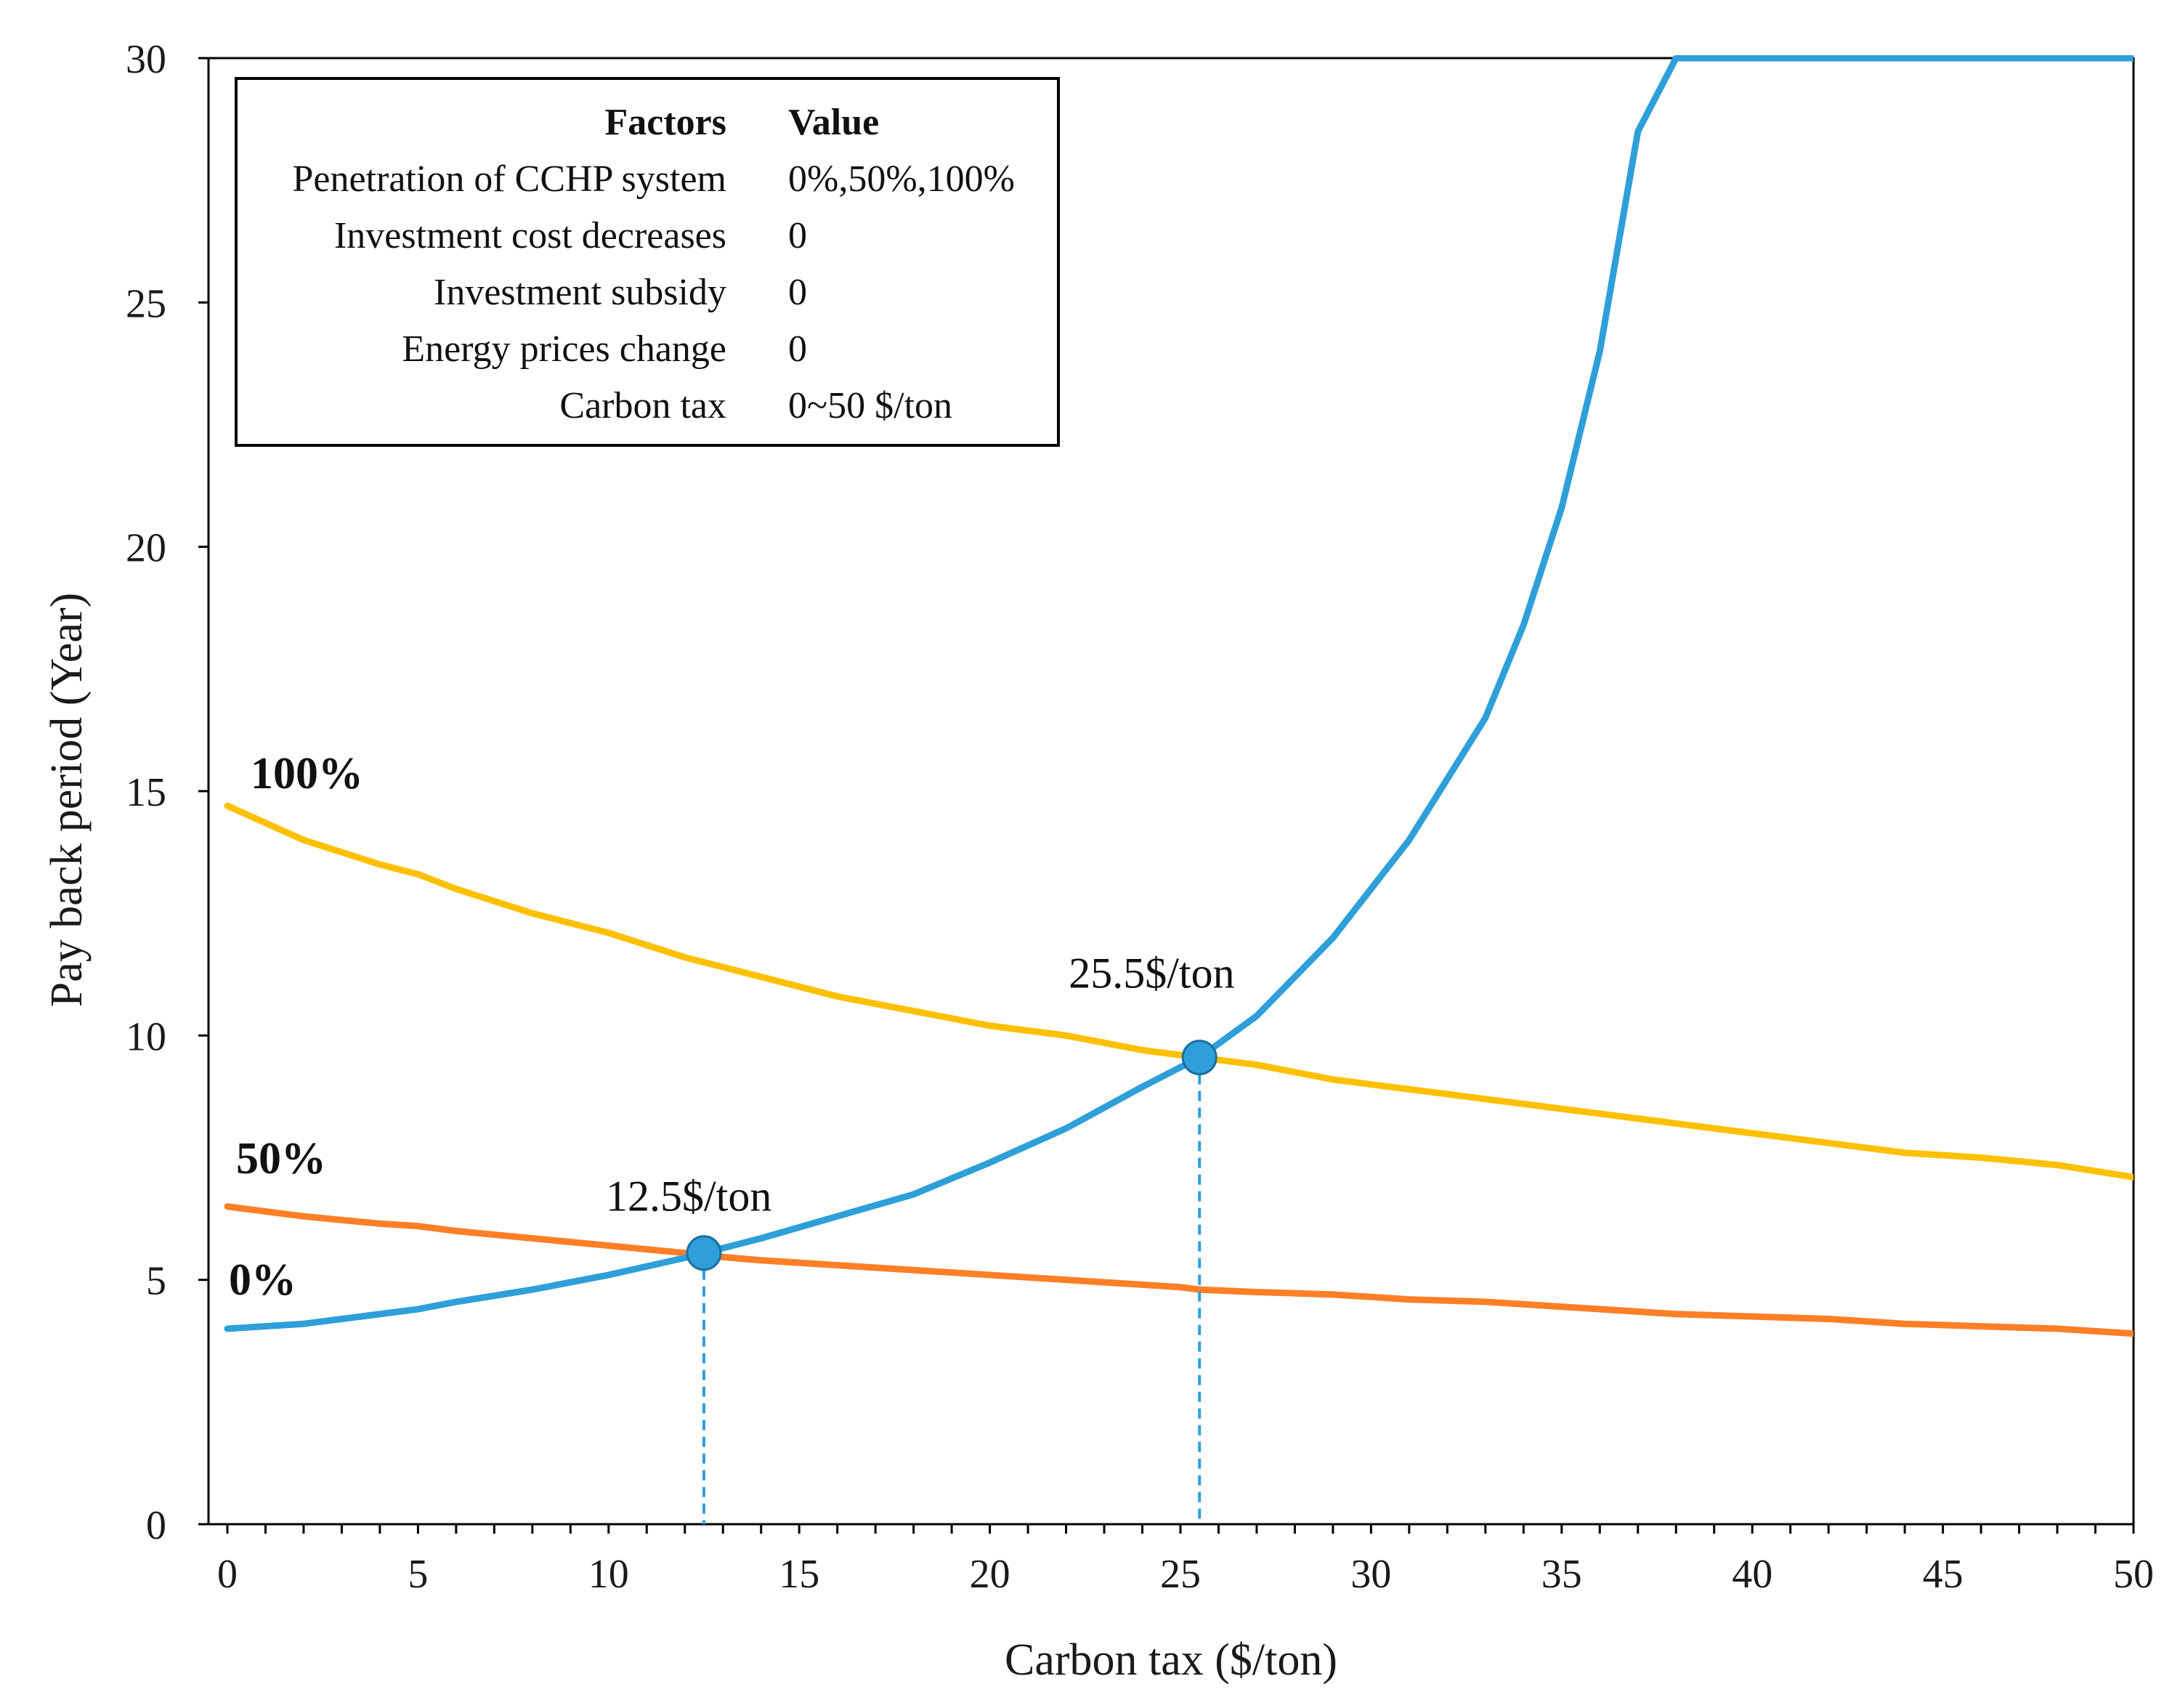 Image resolution: width=2180 pixels, height=1708 pixels. I want to click on y-tick-label: 30, so click(146, 59).